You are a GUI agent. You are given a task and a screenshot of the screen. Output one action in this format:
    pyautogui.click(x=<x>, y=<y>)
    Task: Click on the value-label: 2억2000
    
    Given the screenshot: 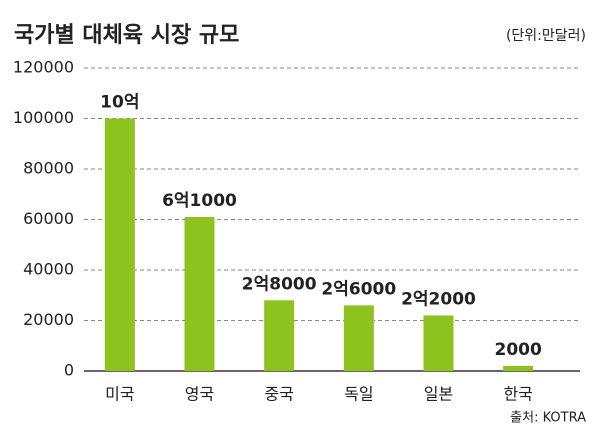 What is the action you would take?
    pyautogui.click(x=438, y=299)
    